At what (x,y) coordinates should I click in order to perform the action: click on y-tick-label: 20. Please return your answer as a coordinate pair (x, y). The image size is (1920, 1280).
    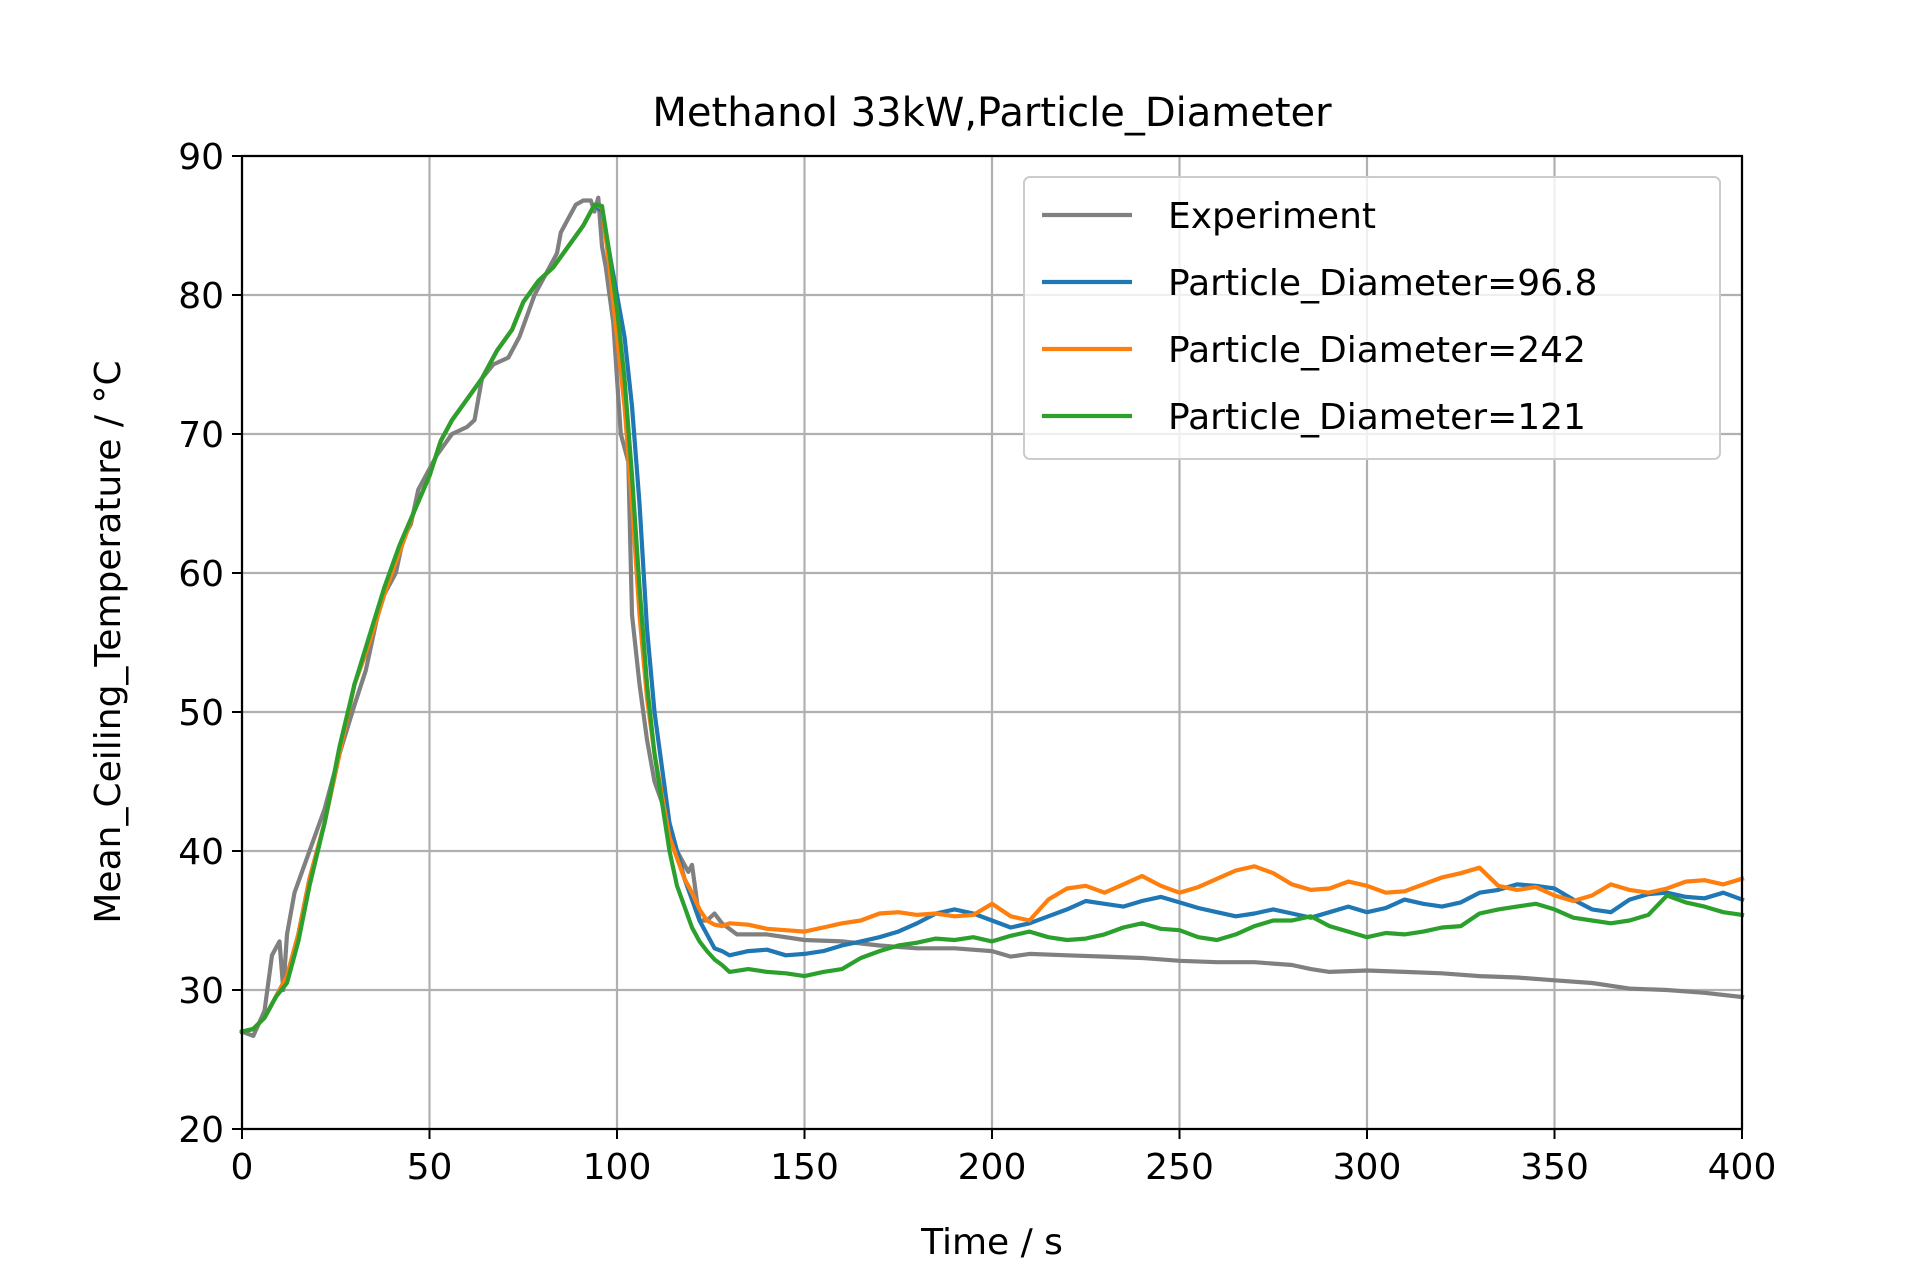
    Looking at the image, I should click on (201, 1130).